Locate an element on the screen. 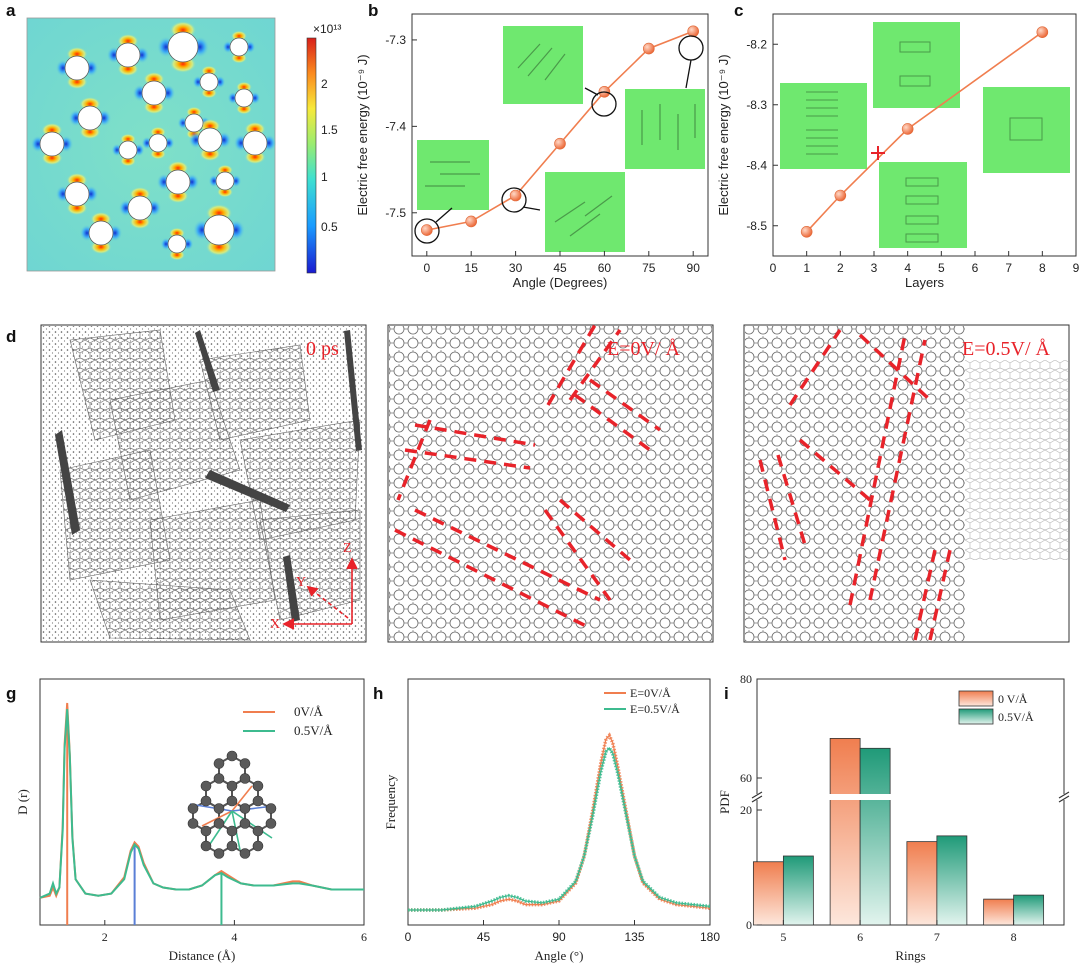 This screenshot has width=1080, height=969. inset-c-1-layer is located at coordinates (1026, 130).